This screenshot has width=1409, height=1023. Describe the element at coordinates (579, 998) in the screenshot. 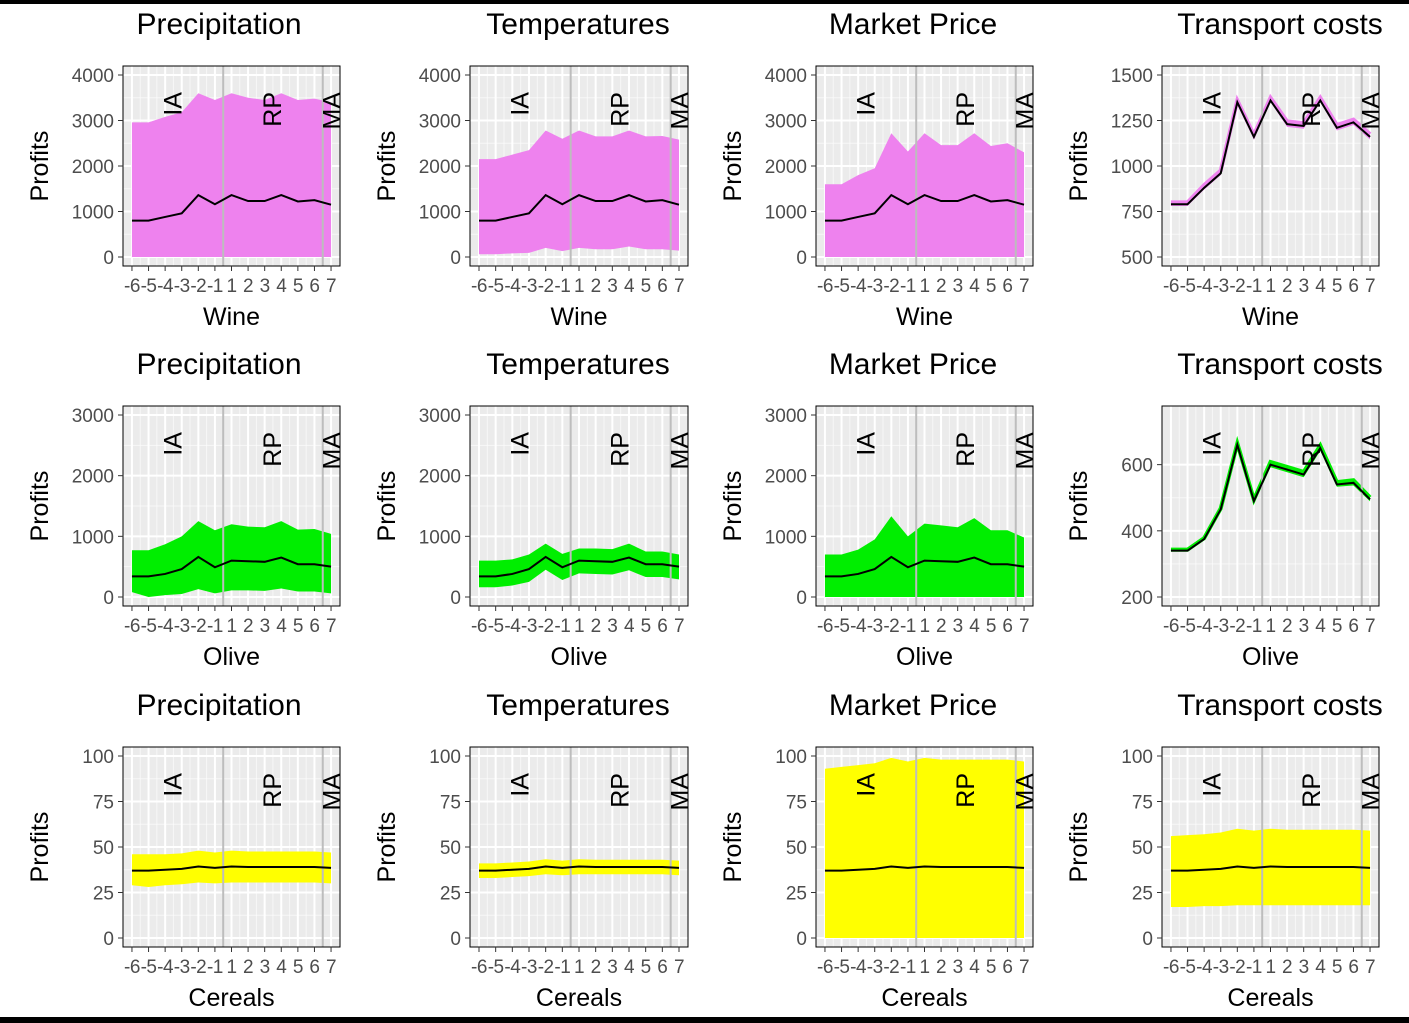

I see `x-axis-title: Cereals` at that location.